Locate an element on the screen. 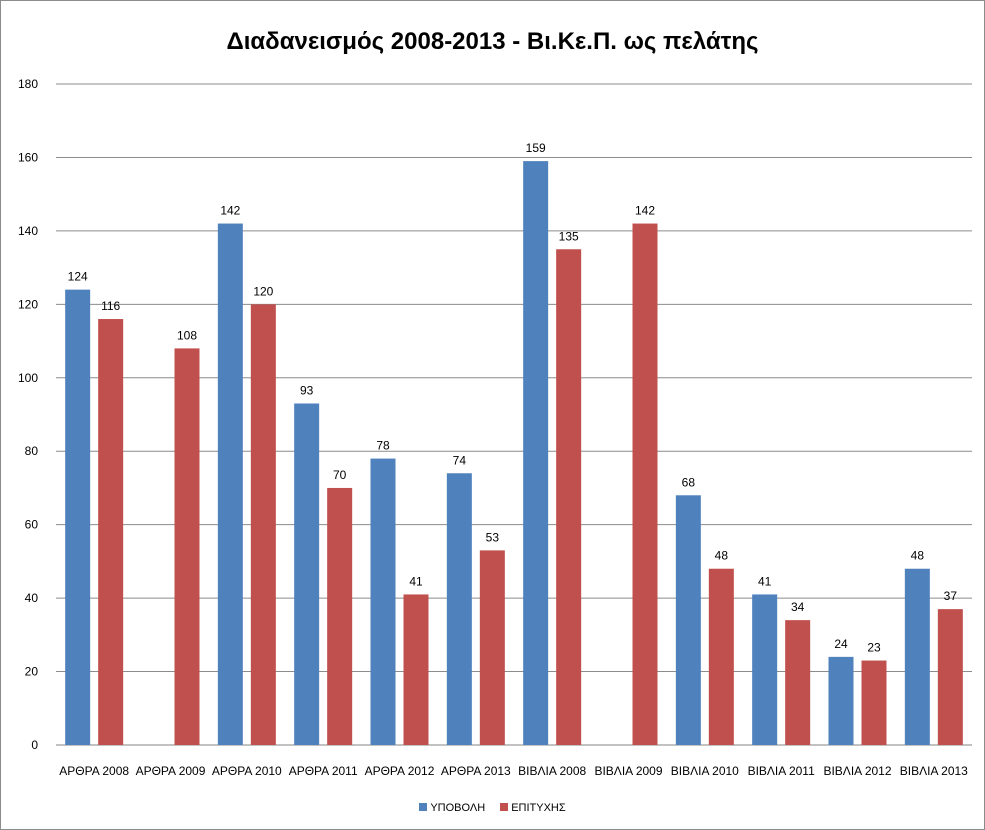 The height and width of the screenshot is (830, 985). legend-item-series-1: ΥΠΟΒΟΛΗ is located at coordinates (452, 808).